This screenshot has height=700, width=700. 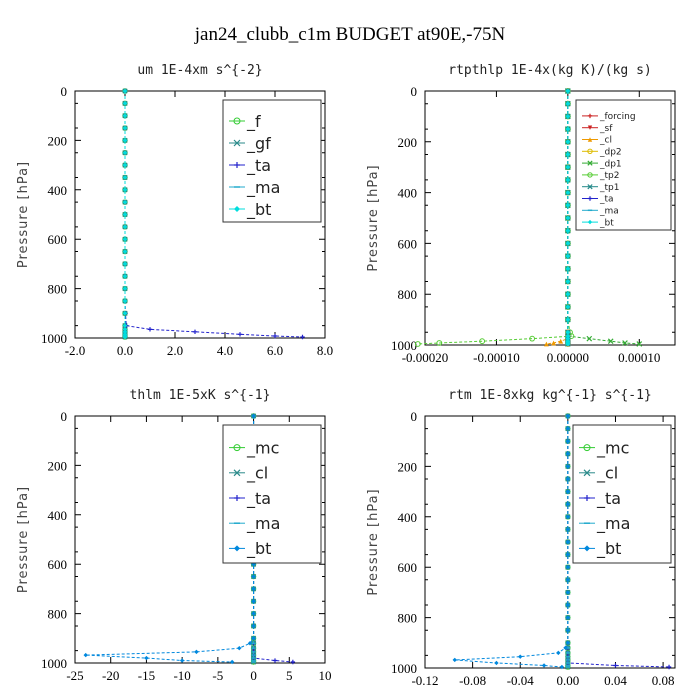 What do you see at coordinates (275, 350) in the screenshot?
I see `x-tick-label: 6.0` at bounding box center [275, 350].